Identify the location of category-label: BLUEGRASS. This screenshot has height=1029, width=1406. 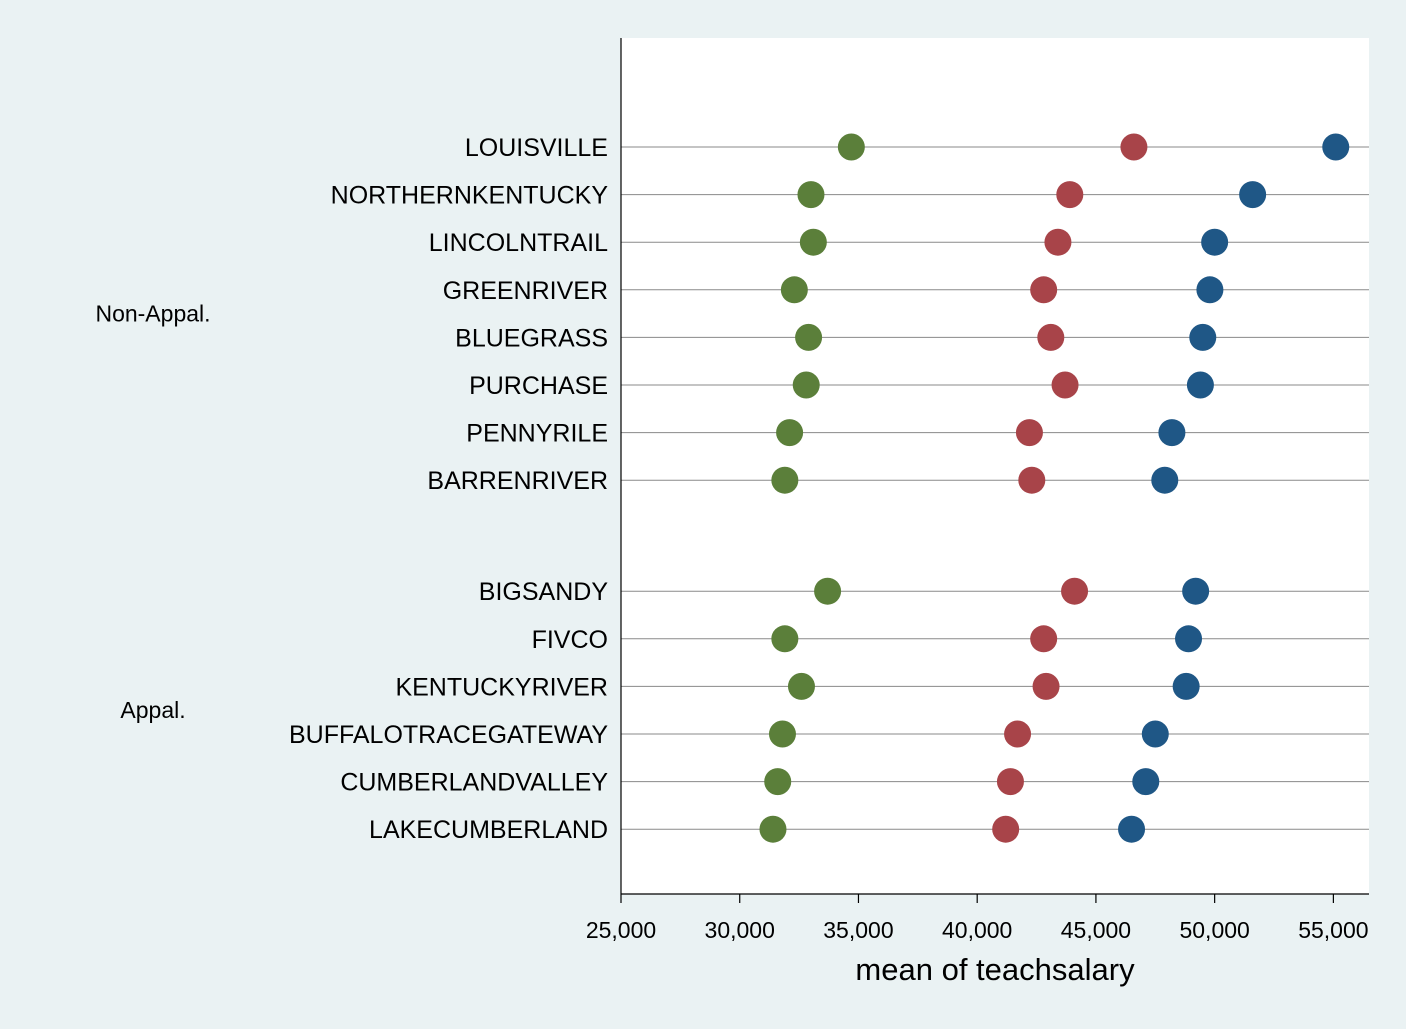
(531, 338).